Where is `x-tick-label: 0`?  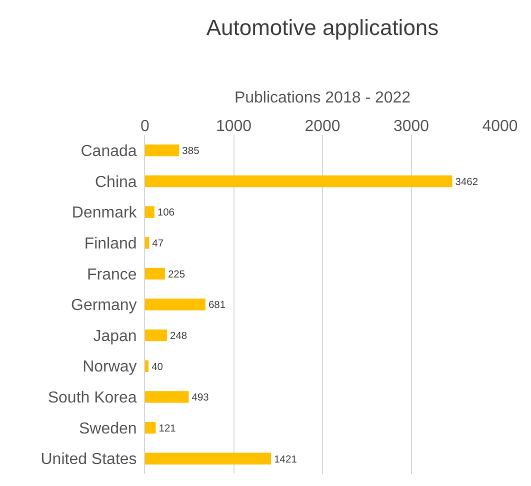
x-tick-label: 0 is located at coordinates (145, 126).